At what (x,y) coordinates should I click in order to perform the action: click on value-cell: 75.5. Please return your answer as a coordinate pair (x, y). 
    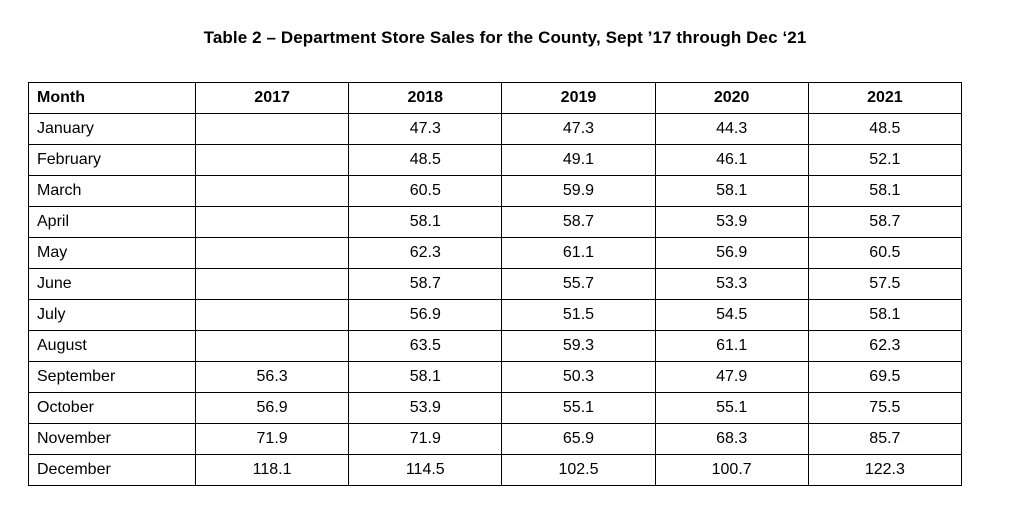
    Looking at the image, I should click on (885, 408).